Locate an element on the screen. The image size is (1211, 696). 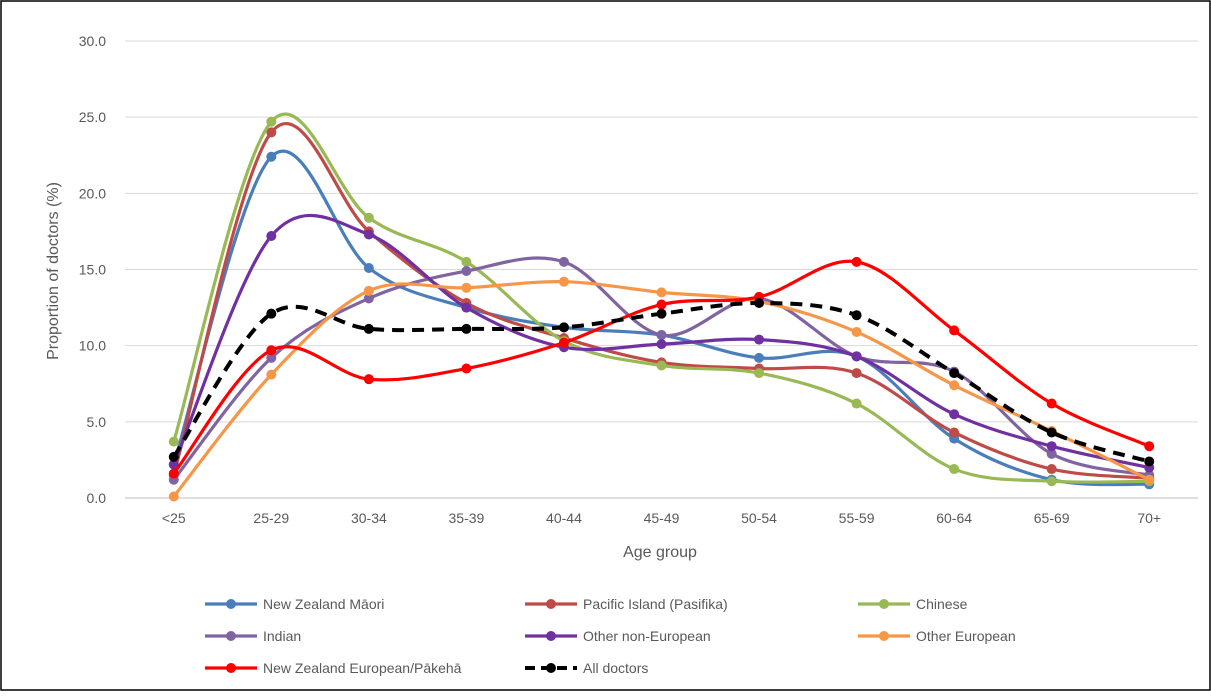
x-tick-label: 40-44 is located at coordinates (564, 518).